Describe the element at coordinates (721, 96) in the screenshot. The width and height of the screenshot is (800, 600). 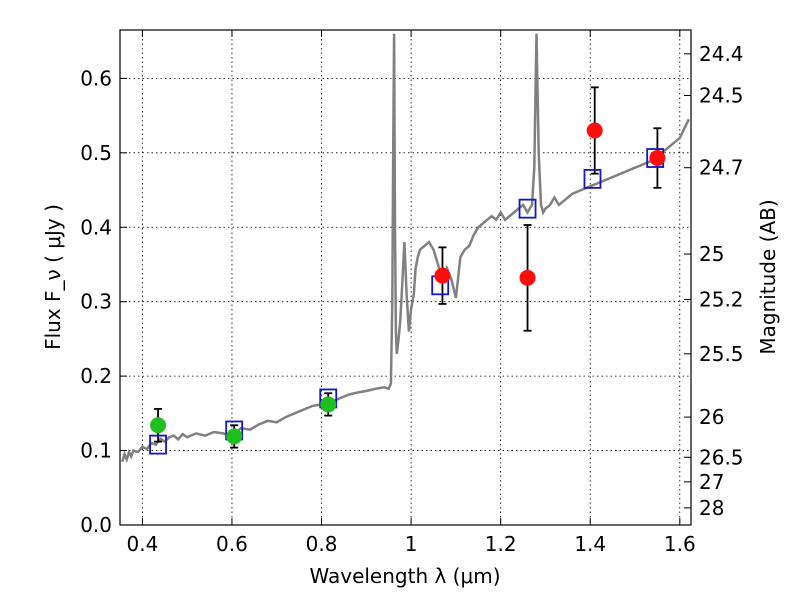
I see `right-tick-label: 24.5` at that location.